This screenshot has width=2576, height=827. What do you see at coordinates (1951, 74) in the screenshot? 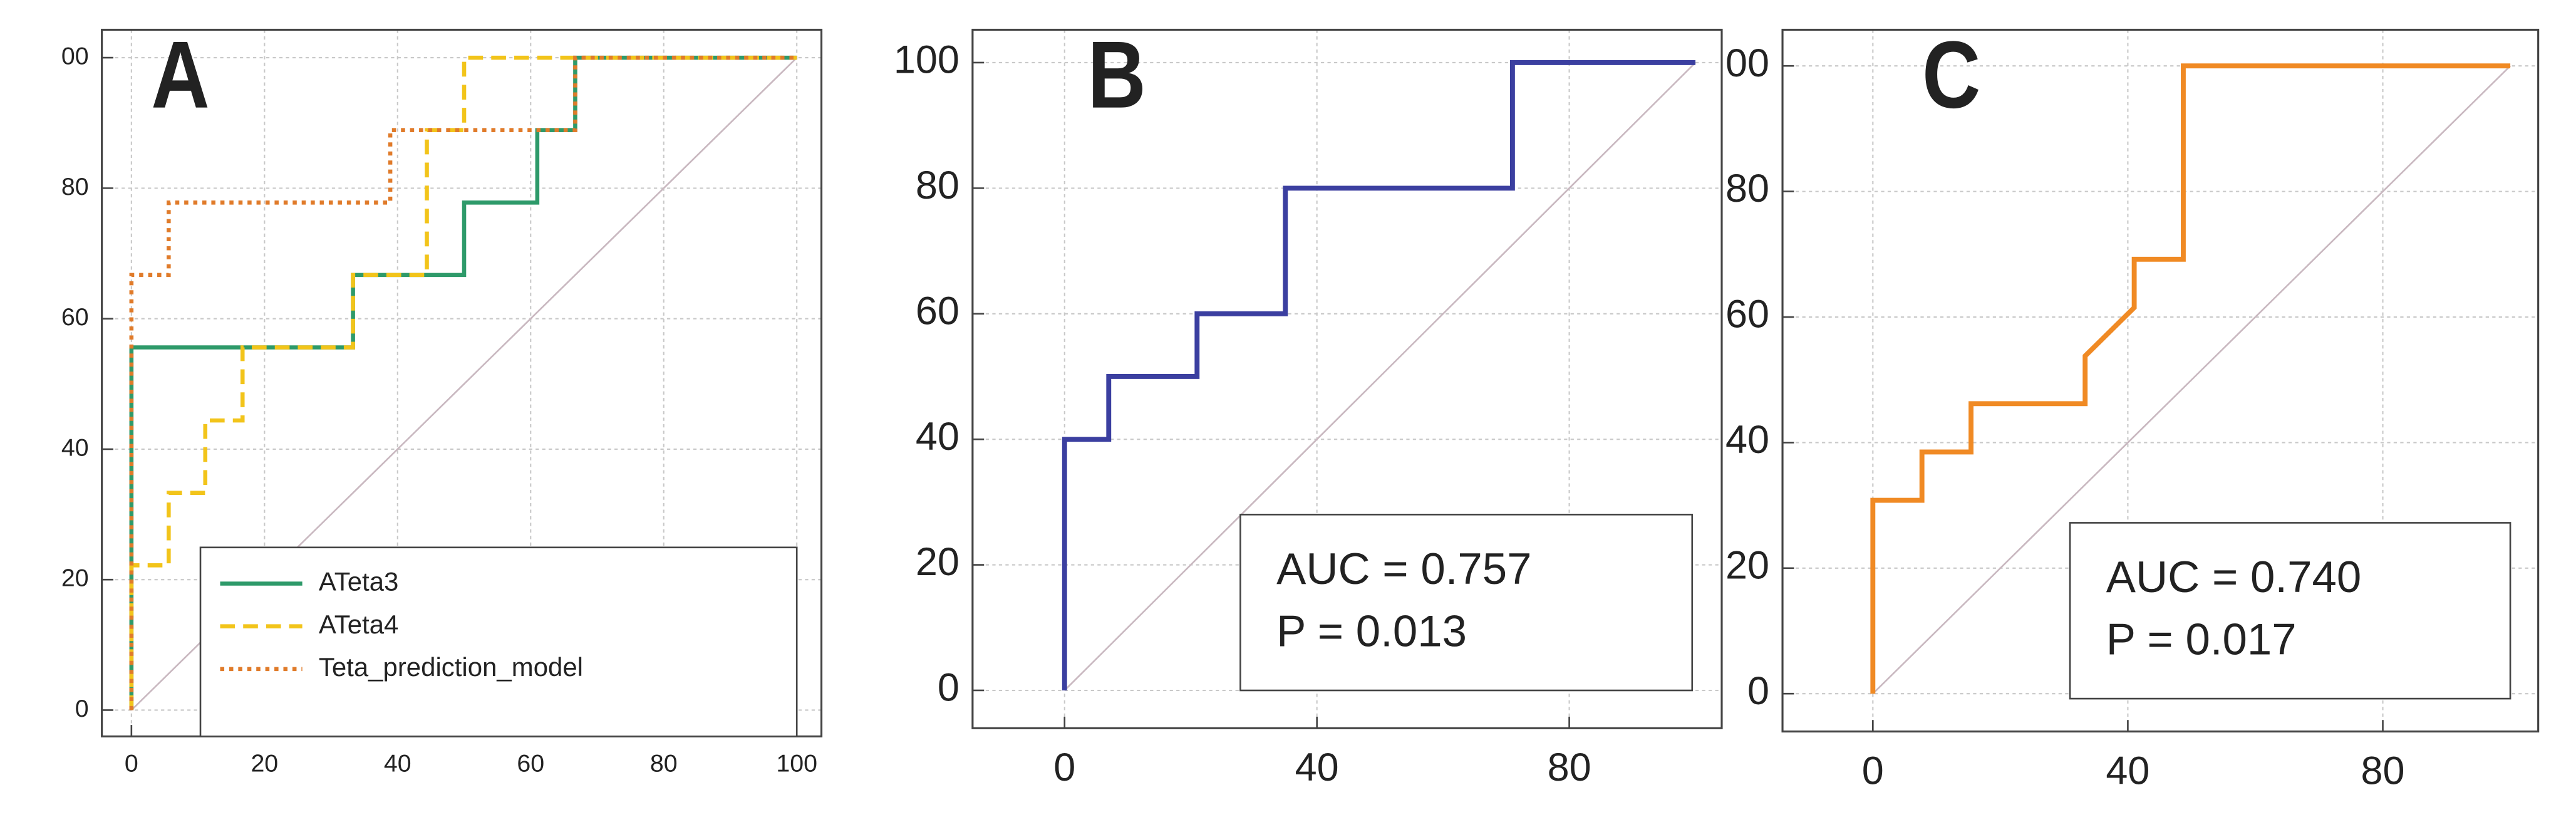
I see `panel-label: C` at bounding box center [1951, 74].